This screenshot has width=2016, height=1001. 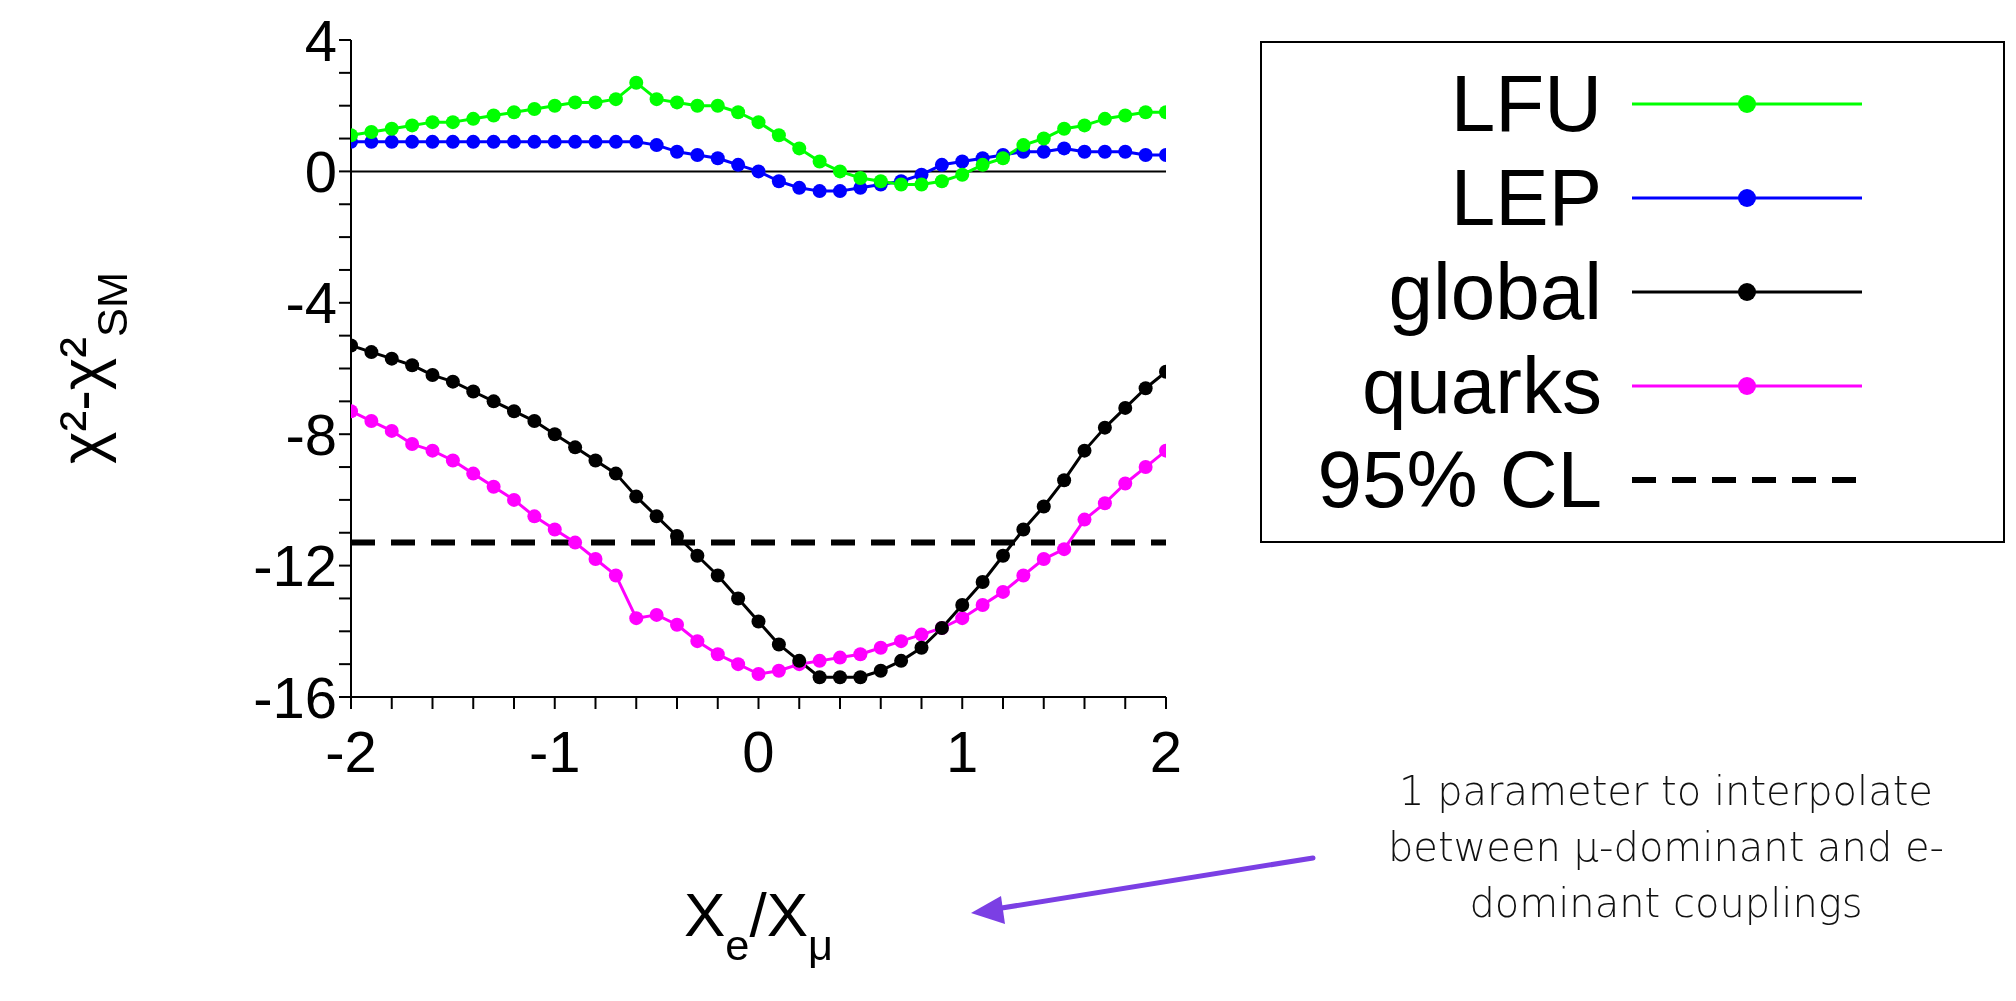 I want to click on y-tick-label: -12, so click(x=295, y=566).